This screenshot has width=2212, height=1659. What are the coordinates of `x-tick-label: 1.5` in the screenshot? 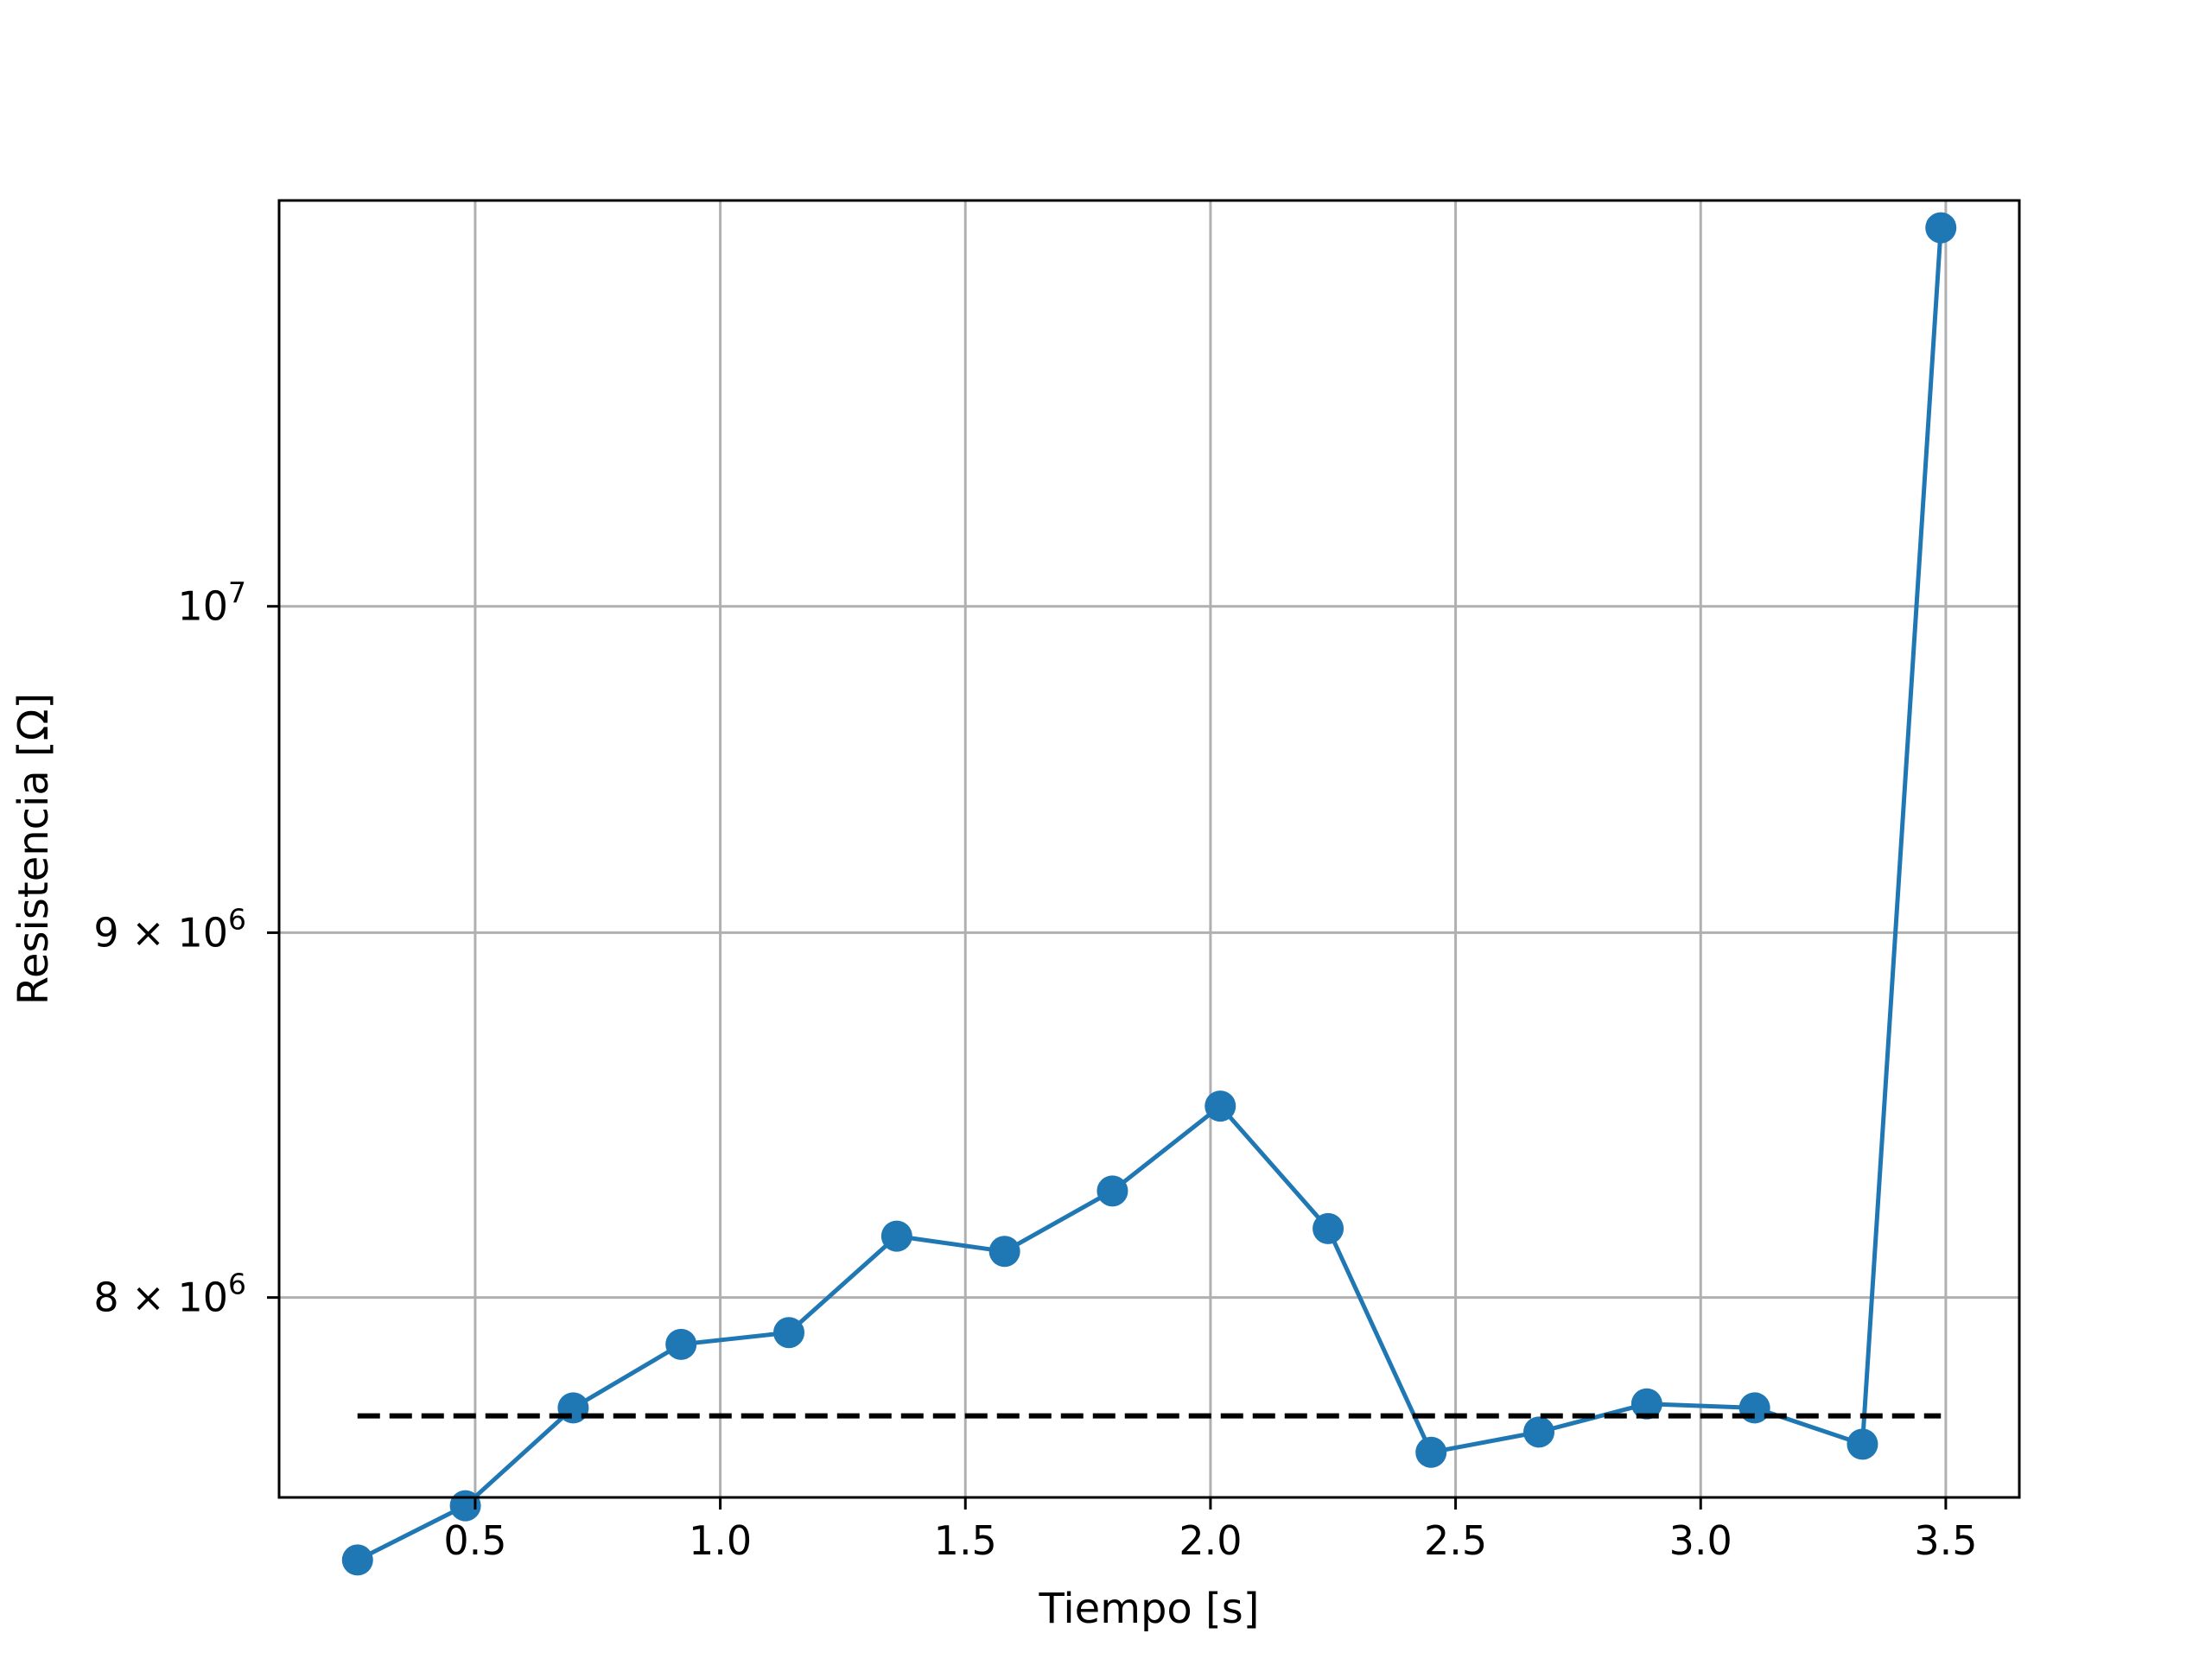 It's located at (965, 1540).